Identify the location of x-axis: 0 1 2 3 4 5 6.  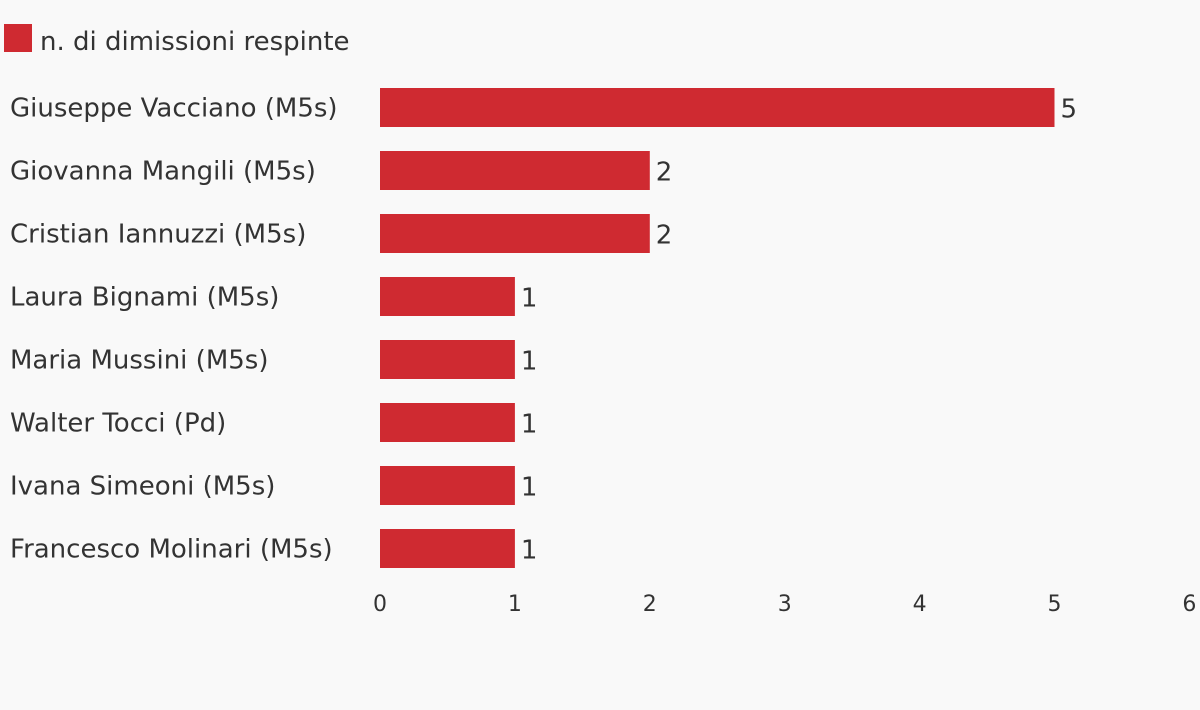
(784, 604).